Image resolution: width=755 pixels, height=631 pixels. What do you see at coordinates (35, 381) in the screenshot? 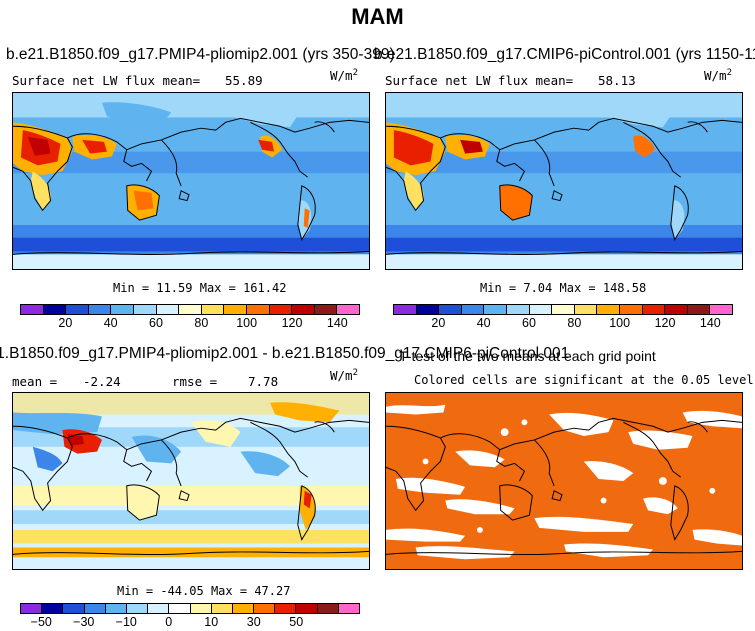
I see `mean-label-bottom-left: mean =` at bounding box center [35, 381].